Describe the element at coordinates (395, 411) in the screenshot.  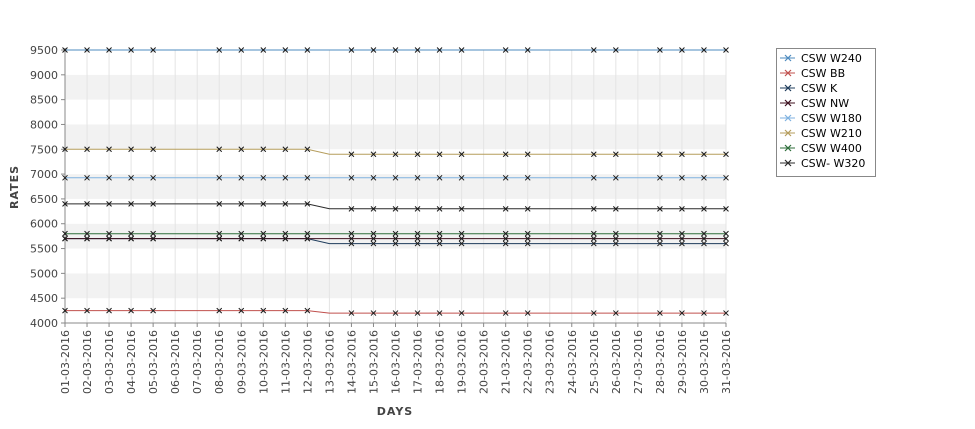
I see `x-axis-title: DAYS` at that location.